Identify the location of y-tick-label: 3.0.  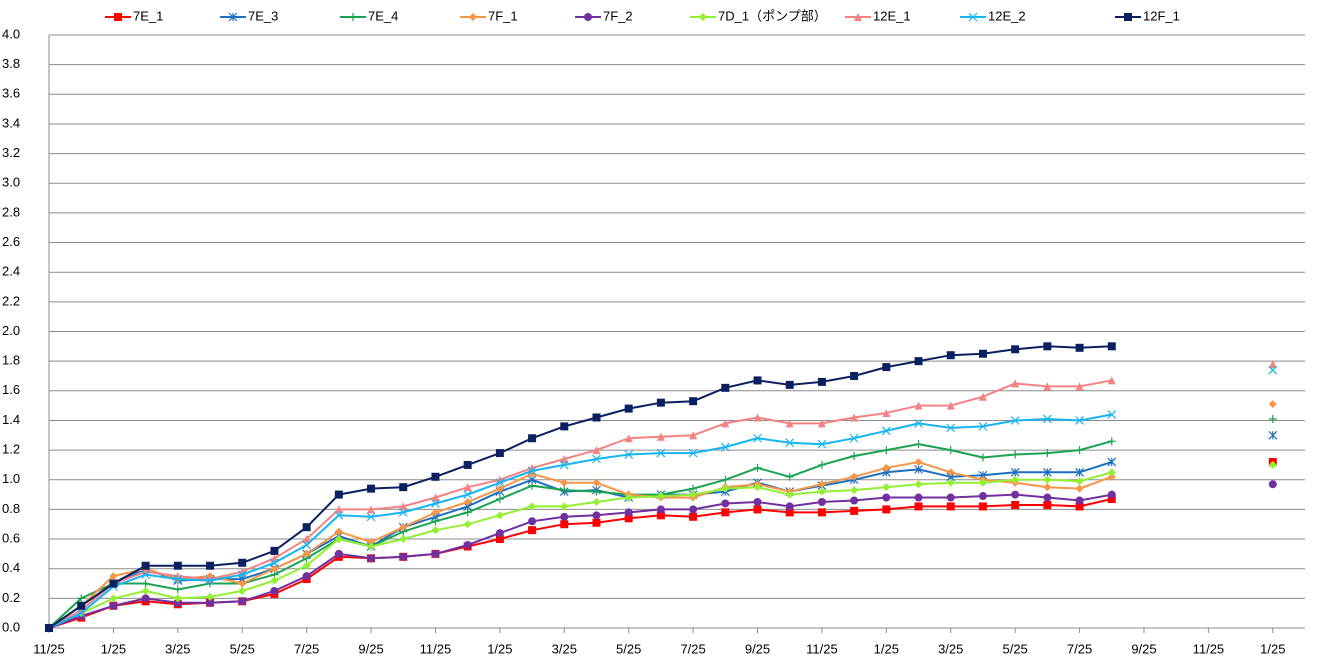
(11, 182).